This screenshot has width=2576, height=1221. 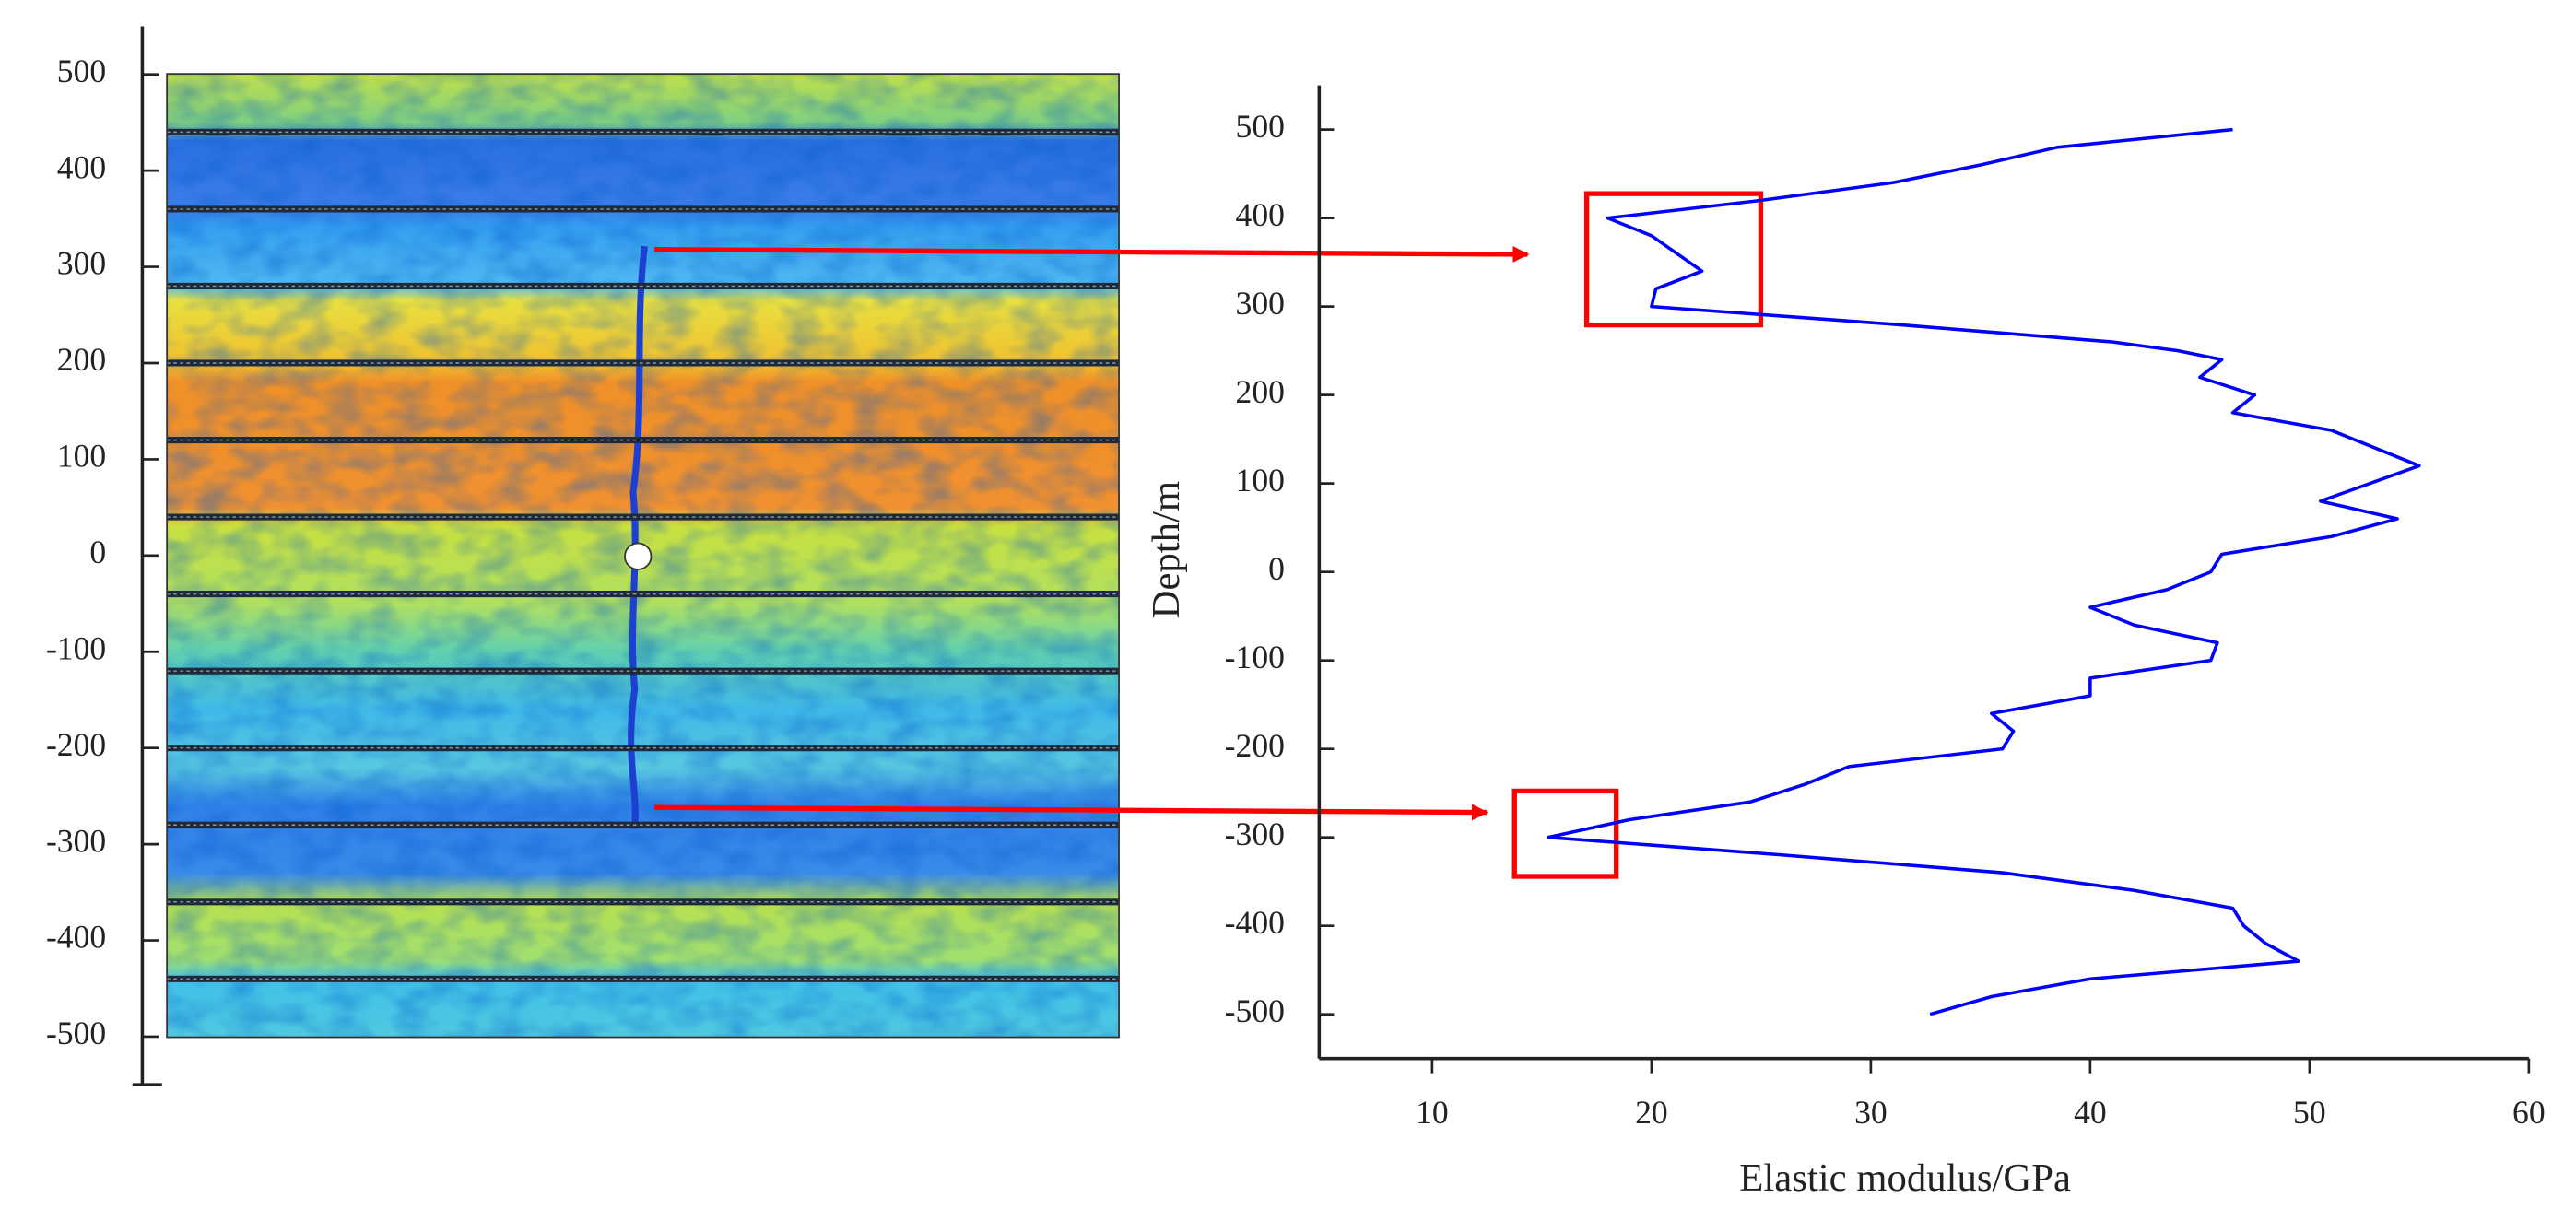 I want to click on x-tick-label: 50, so click(x=2309, y=1112).